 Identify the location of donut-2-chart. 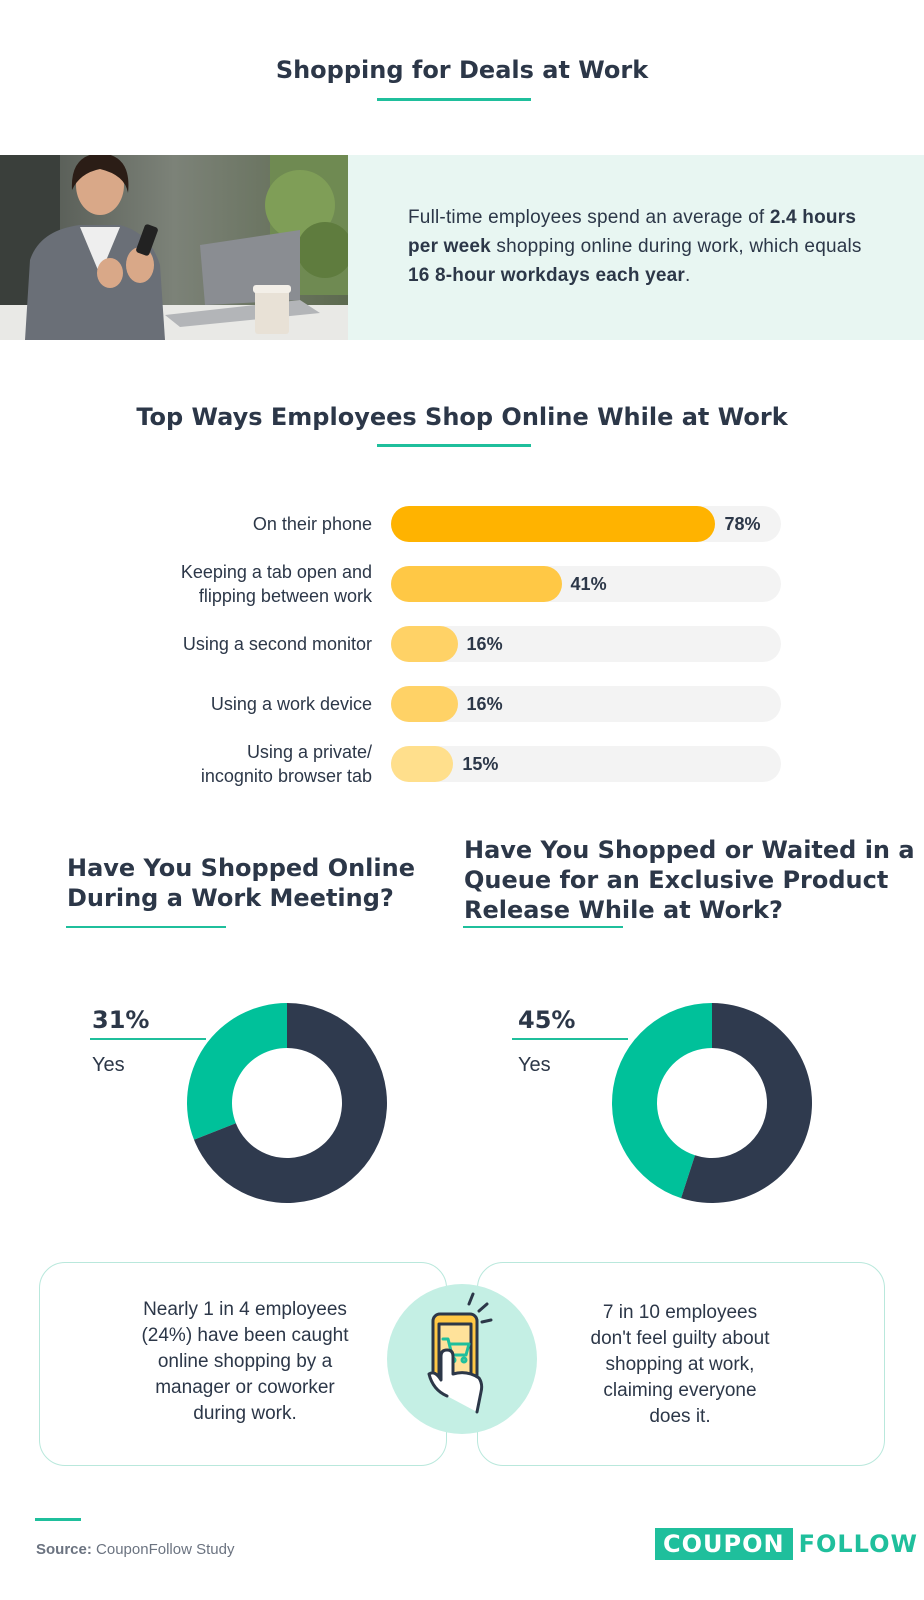
(712, 1103).